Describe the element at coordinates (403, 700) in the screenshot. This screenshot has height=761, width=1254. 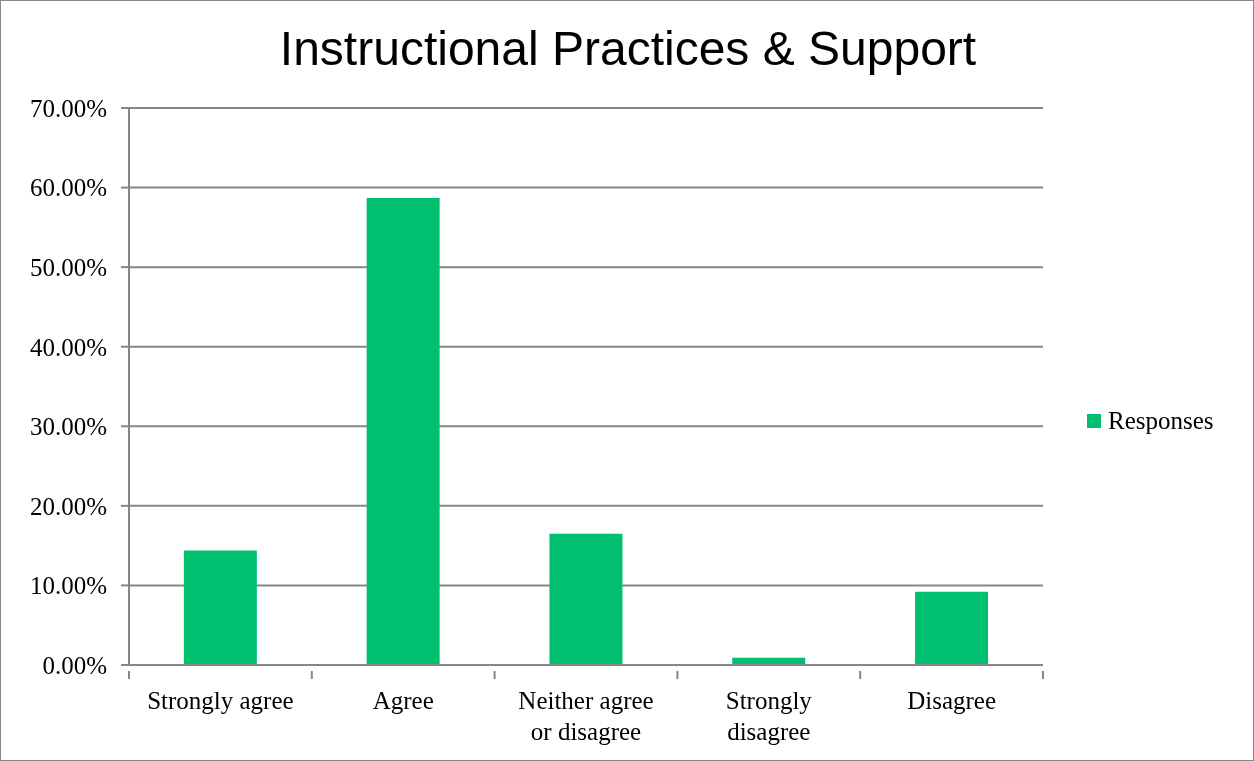
I see `x-tick-label: Agree` at that location.